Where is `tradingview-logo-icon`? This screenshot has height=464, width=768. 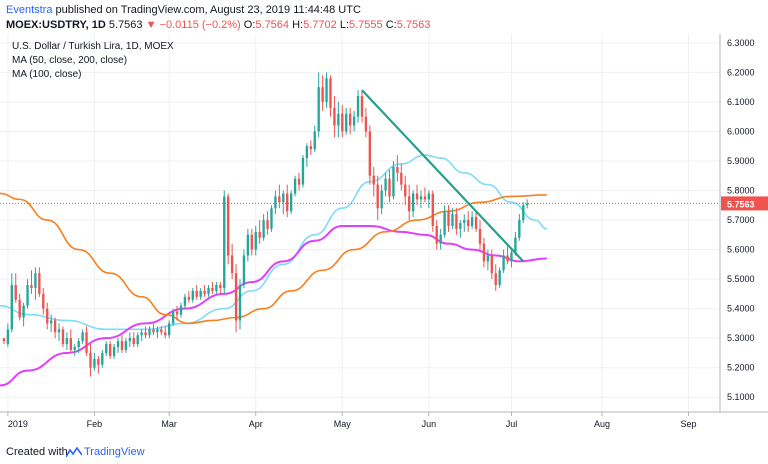 tradingview-logo-icon is located at coordinates (74, 453).